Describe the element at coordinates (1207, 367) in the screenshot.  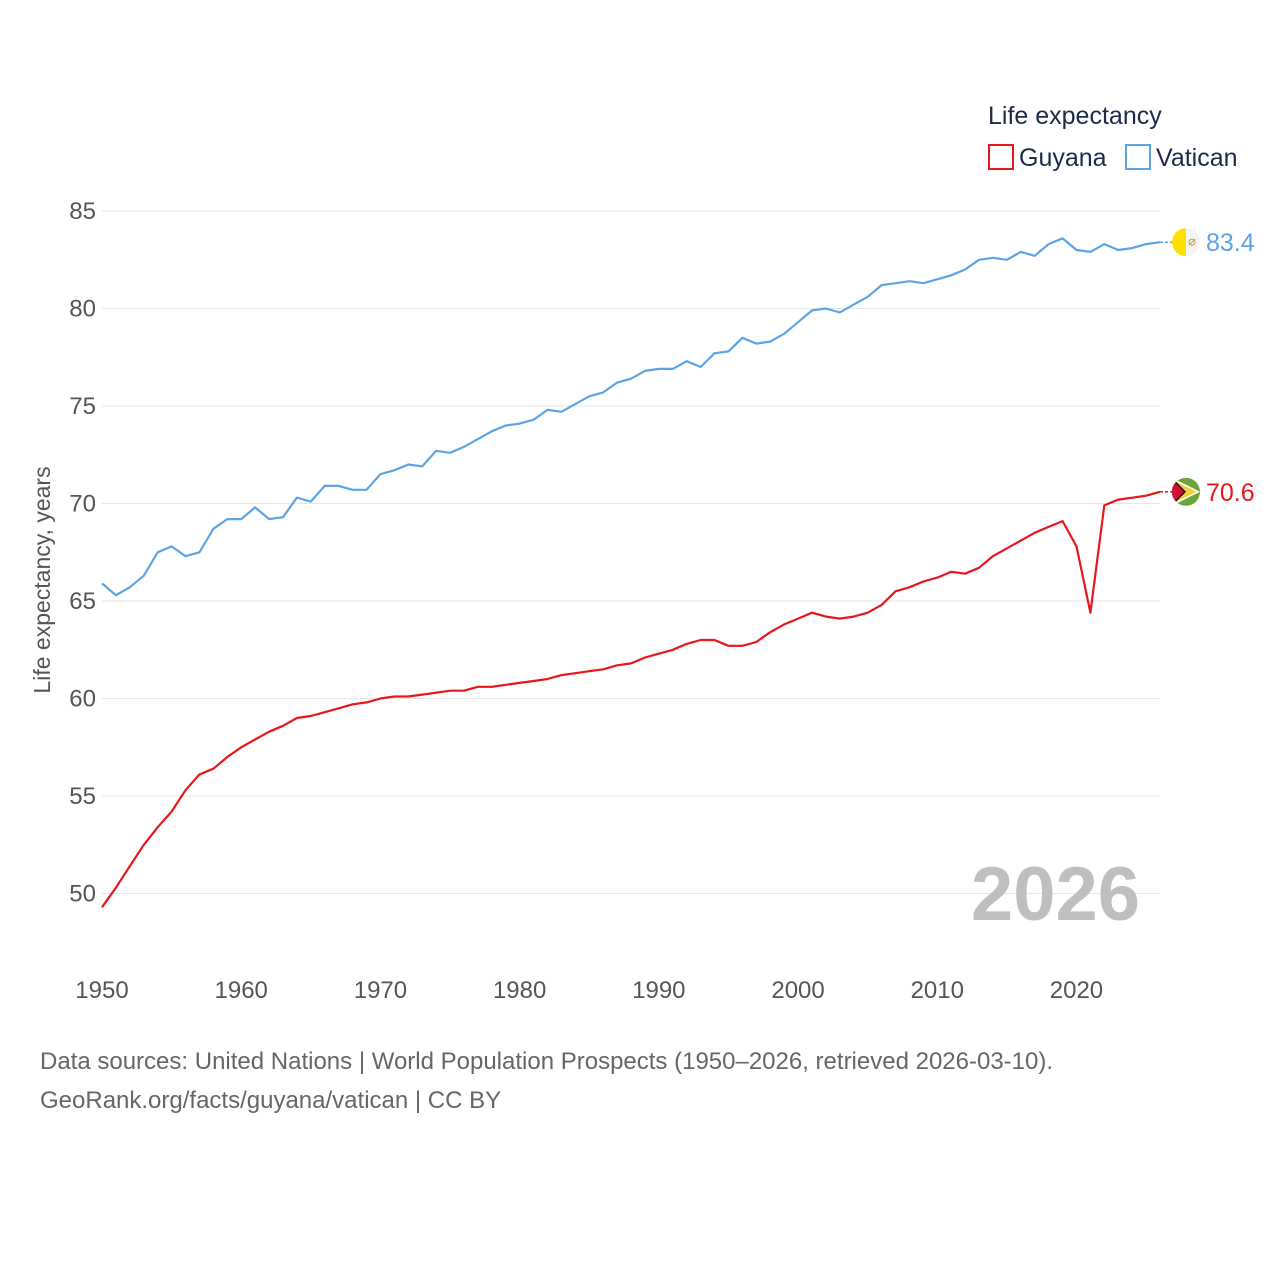
I see `end-markers: 70.6 83.4` at that location.